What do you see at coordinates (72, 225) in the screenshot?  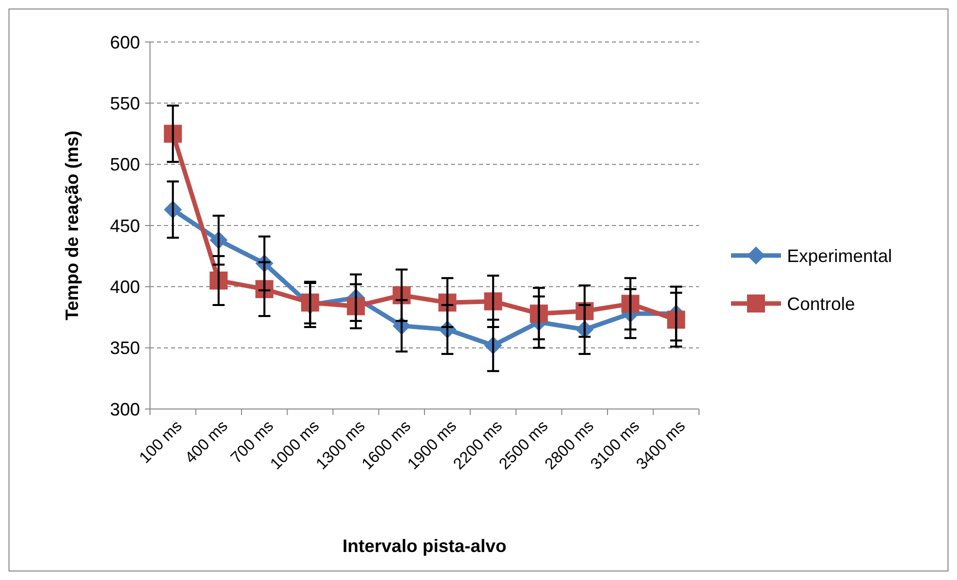 I see `y-axis-title: Tempo de reação (ms)` at bounding box center [72, 225].